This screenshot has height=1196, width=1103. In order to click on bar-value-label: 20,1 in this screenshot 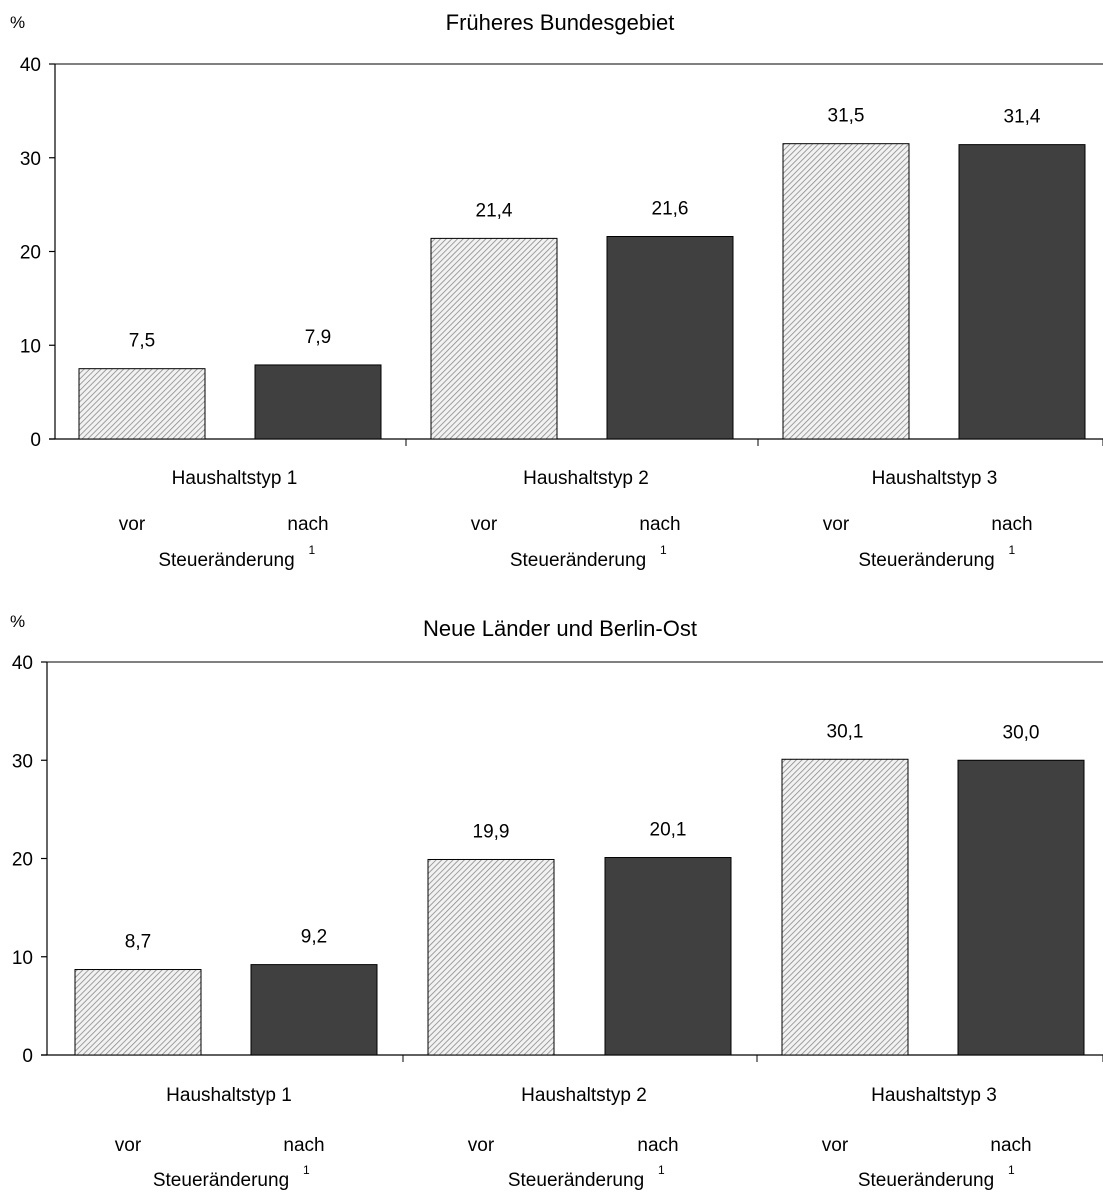, I will do `click(668, 830)`.